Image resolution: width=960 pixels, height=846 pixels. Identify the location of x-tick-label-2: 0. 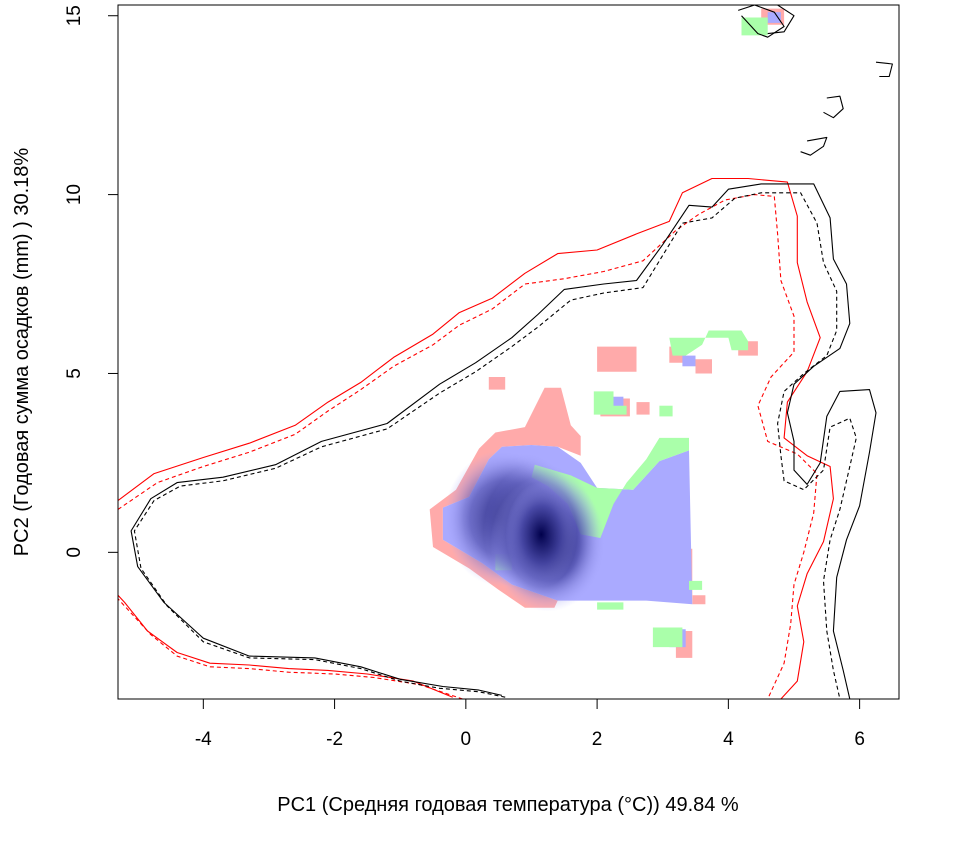
(466, 739).